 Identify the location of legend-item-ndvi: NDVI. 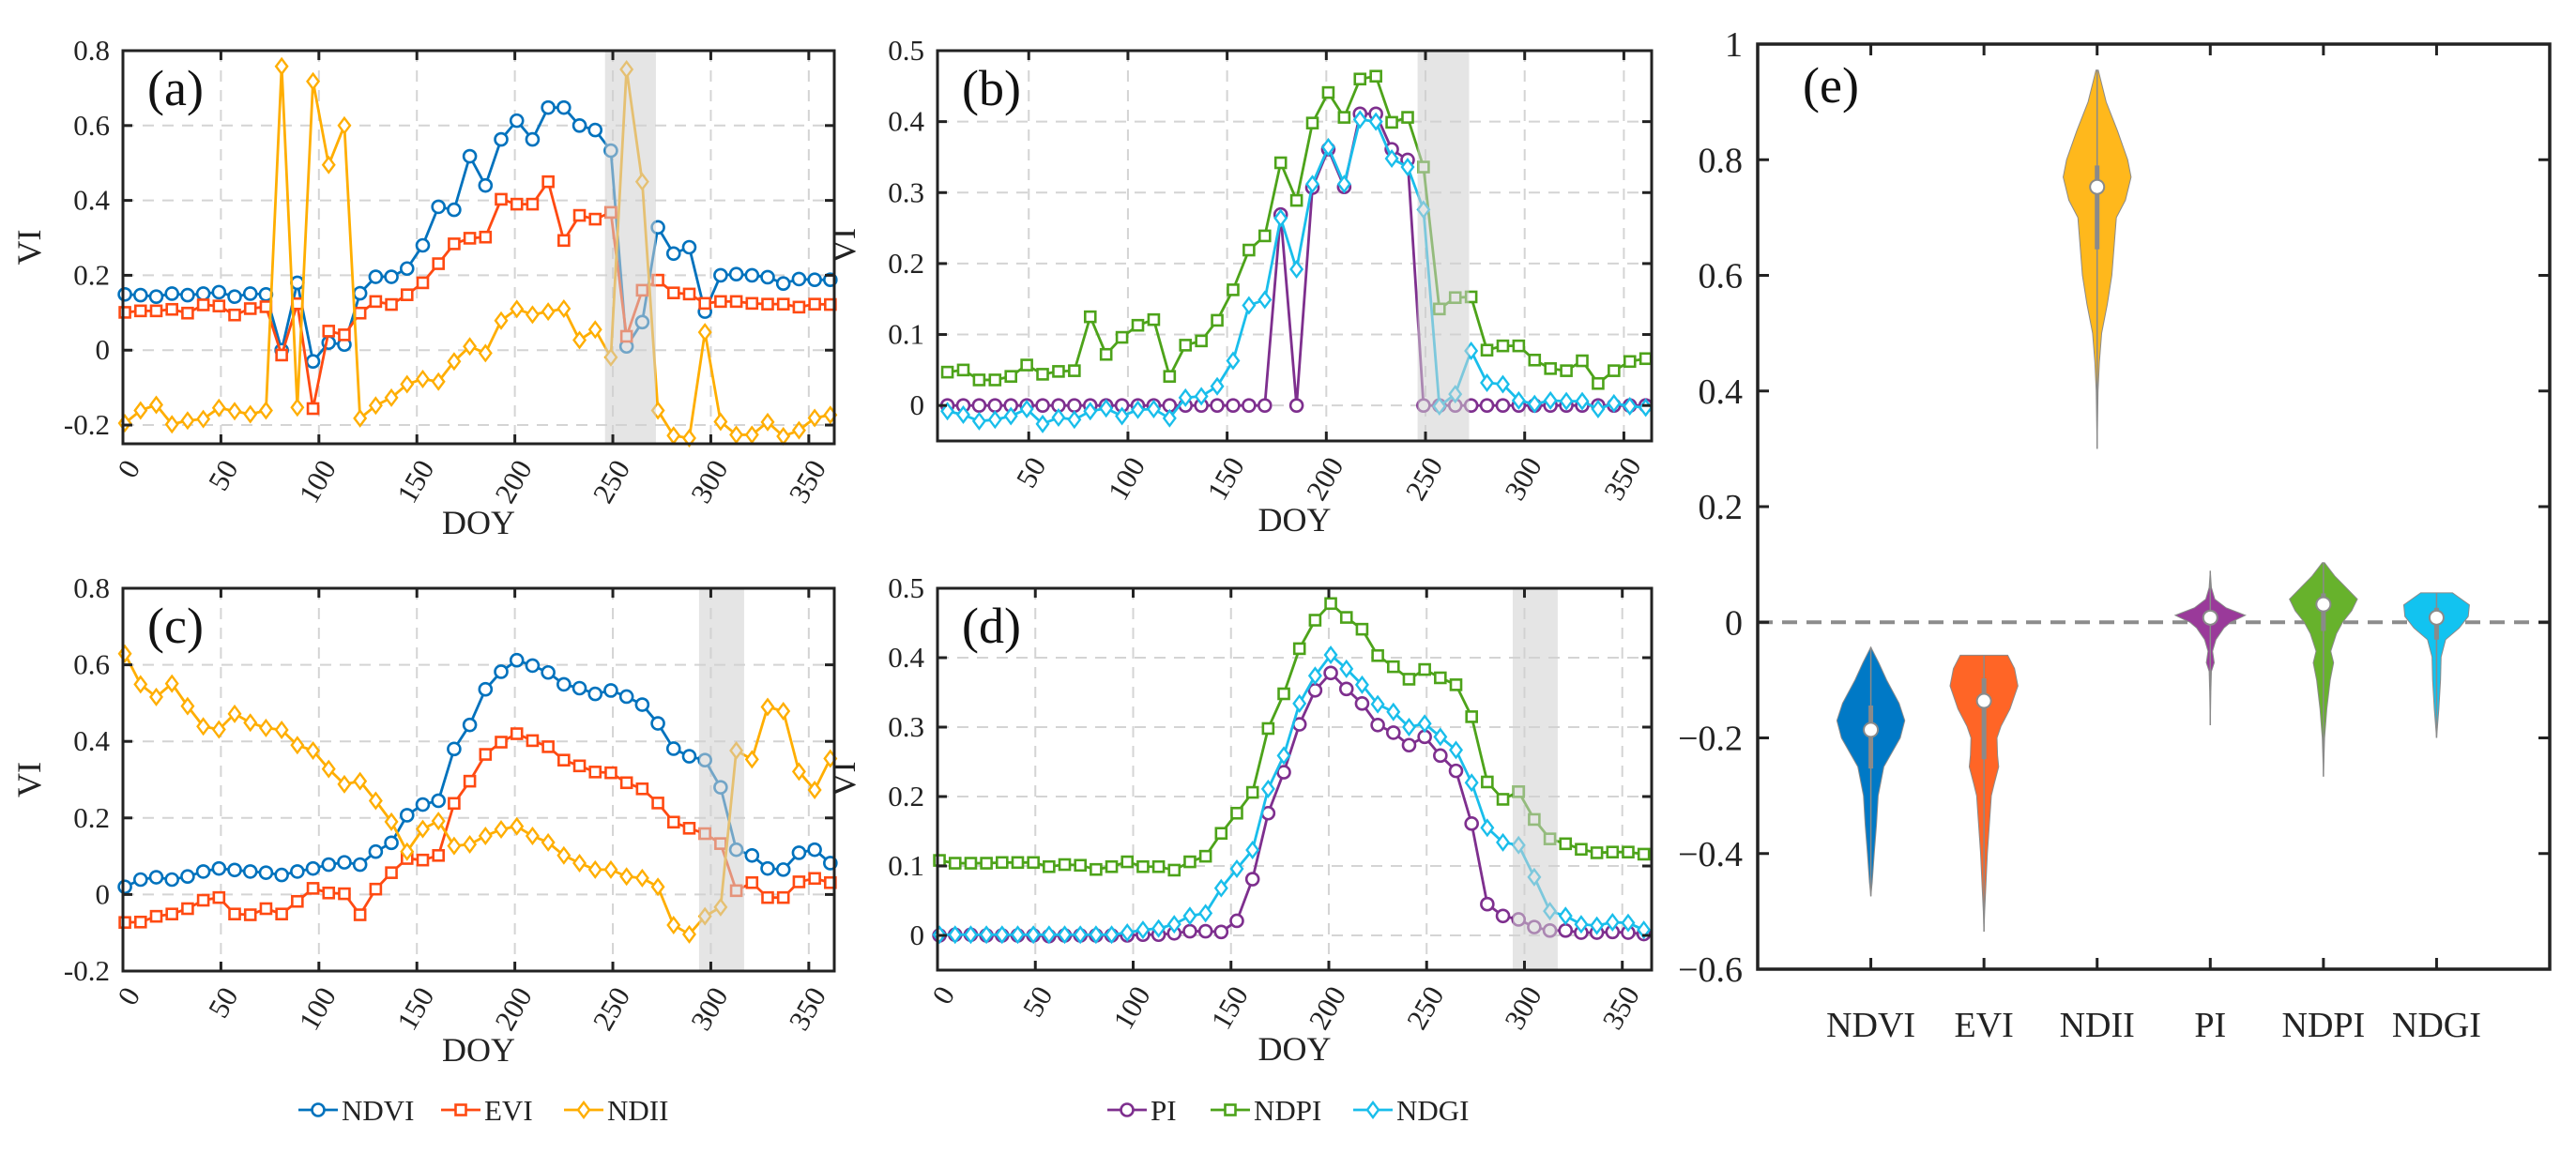
(356, 1111).